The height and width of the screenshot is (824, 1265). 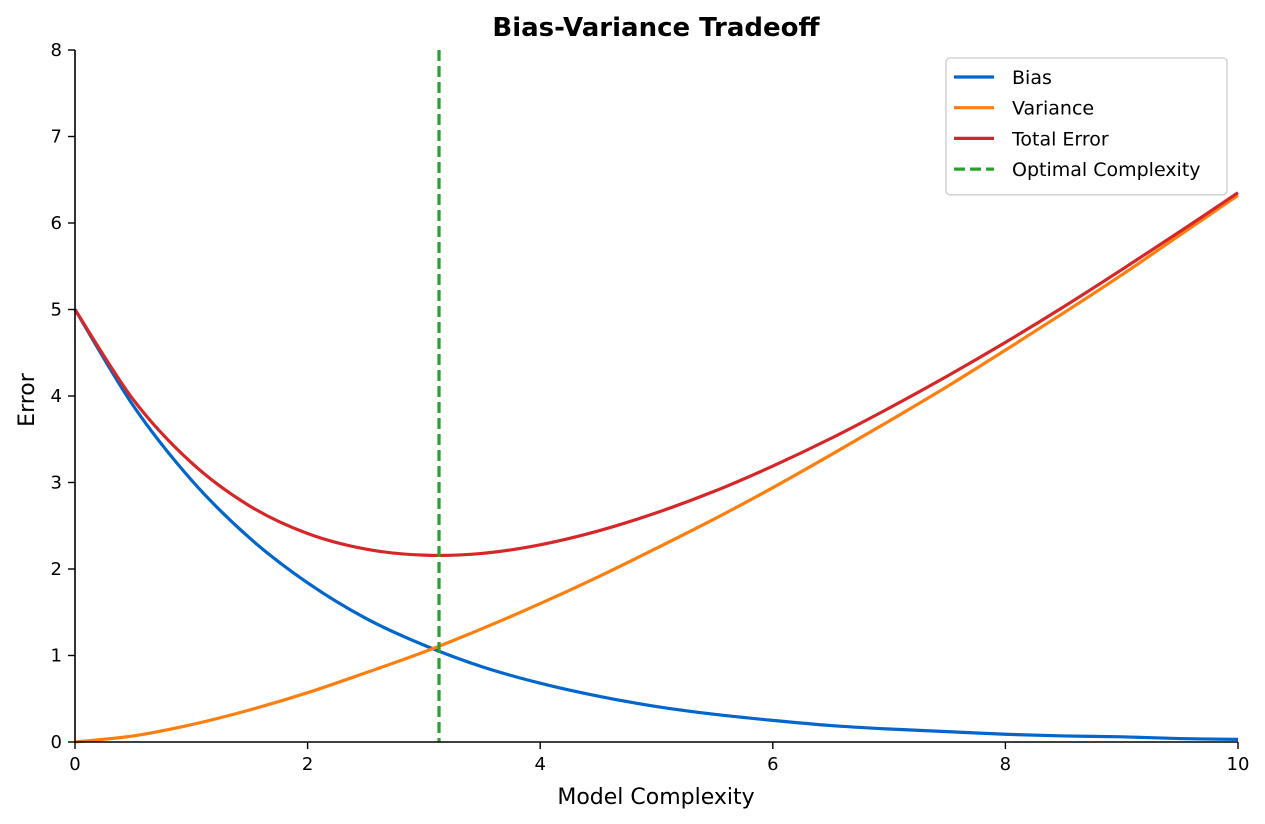 I want to click on x-tick-label: 10, so click(x=1238, y=764).